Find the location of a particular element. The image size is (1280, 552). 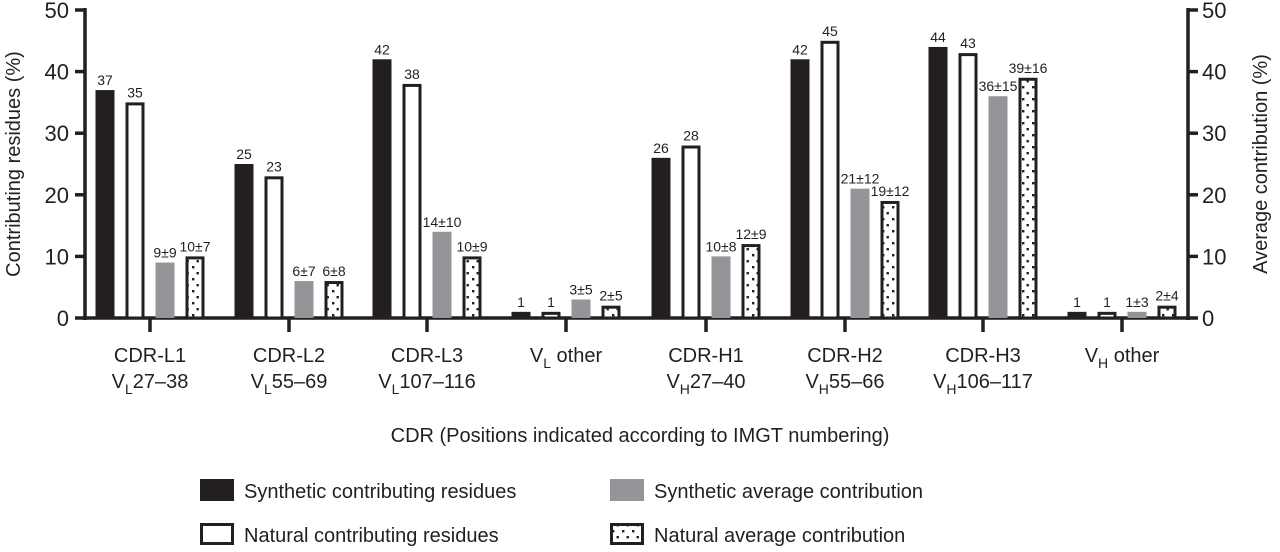

legend-label: Synthetic average contribution is located at coordinates (788, 492).